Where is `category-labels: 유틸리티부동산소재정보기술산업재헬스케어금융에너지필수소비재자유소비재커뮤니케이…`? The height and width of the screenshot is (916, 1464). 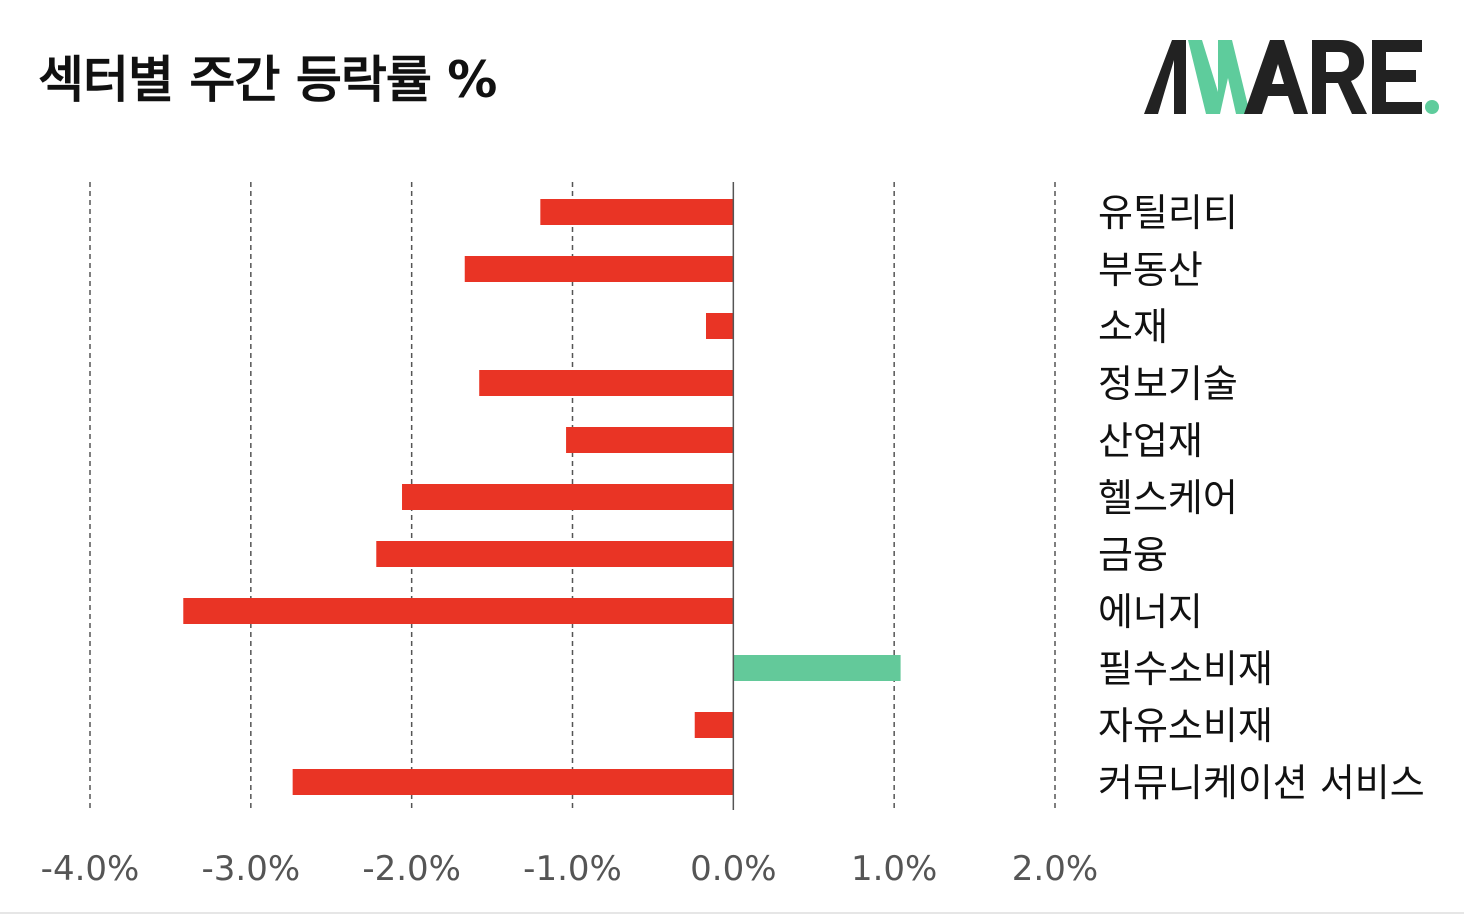
category-labels: 유틸리티부동산소재정보기술산업재헬스케어금융에너지필수소비재자유소비재커뮤니케이… is located at coordinates (1261, 498).